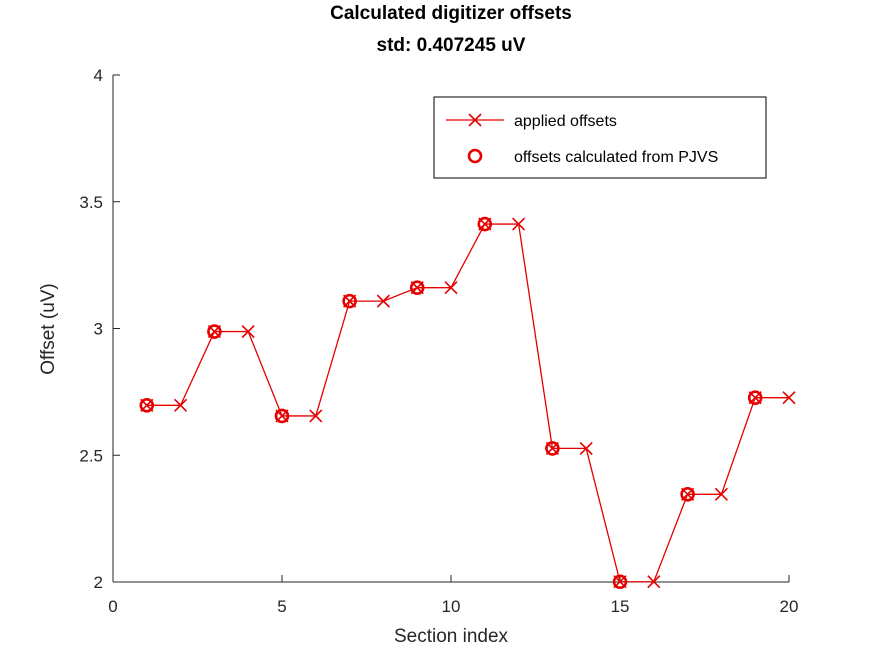 This screenshot has width=871, height=654. I want to click on legend-box, so click(600, 137).